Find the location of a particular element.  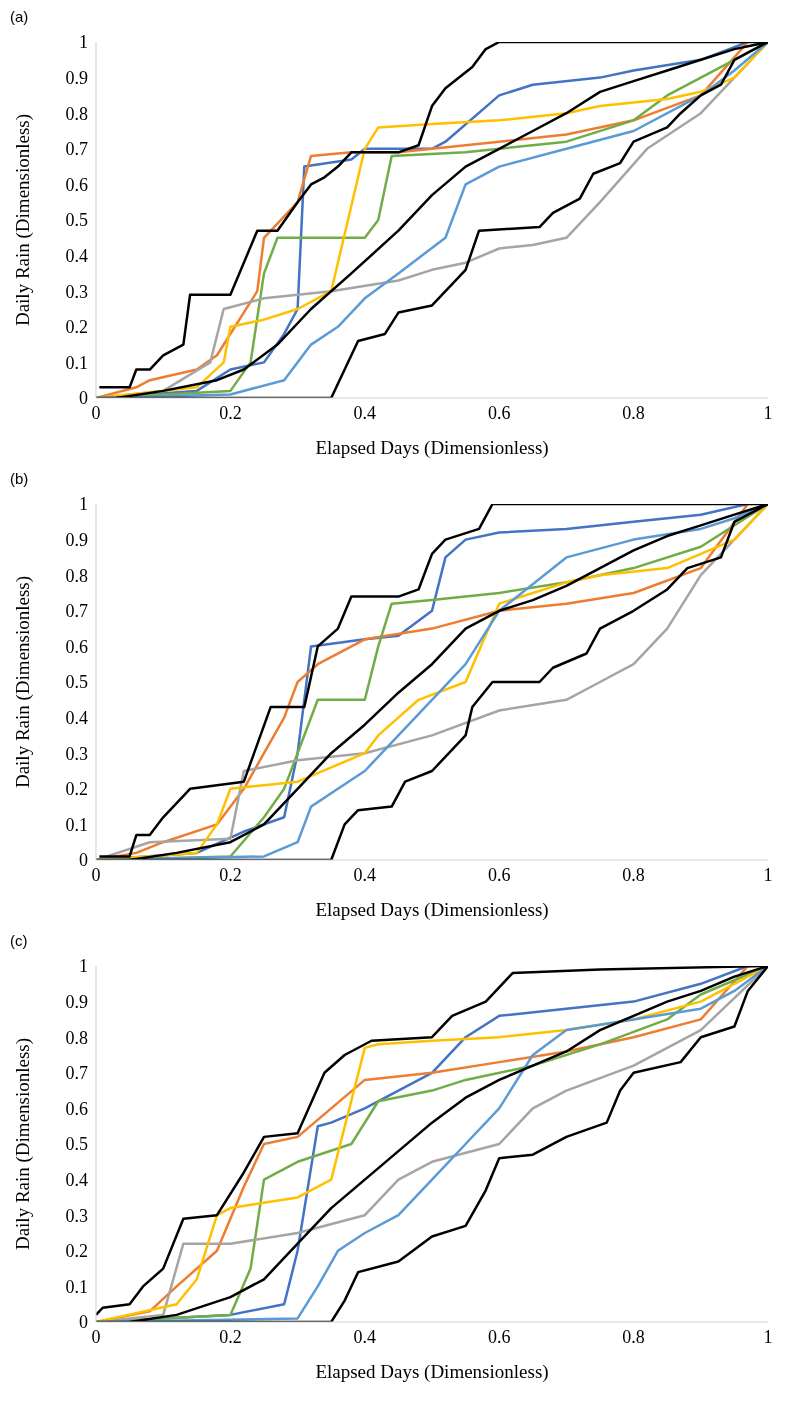

chart-title: (a) is located at coordinates (19, 17).